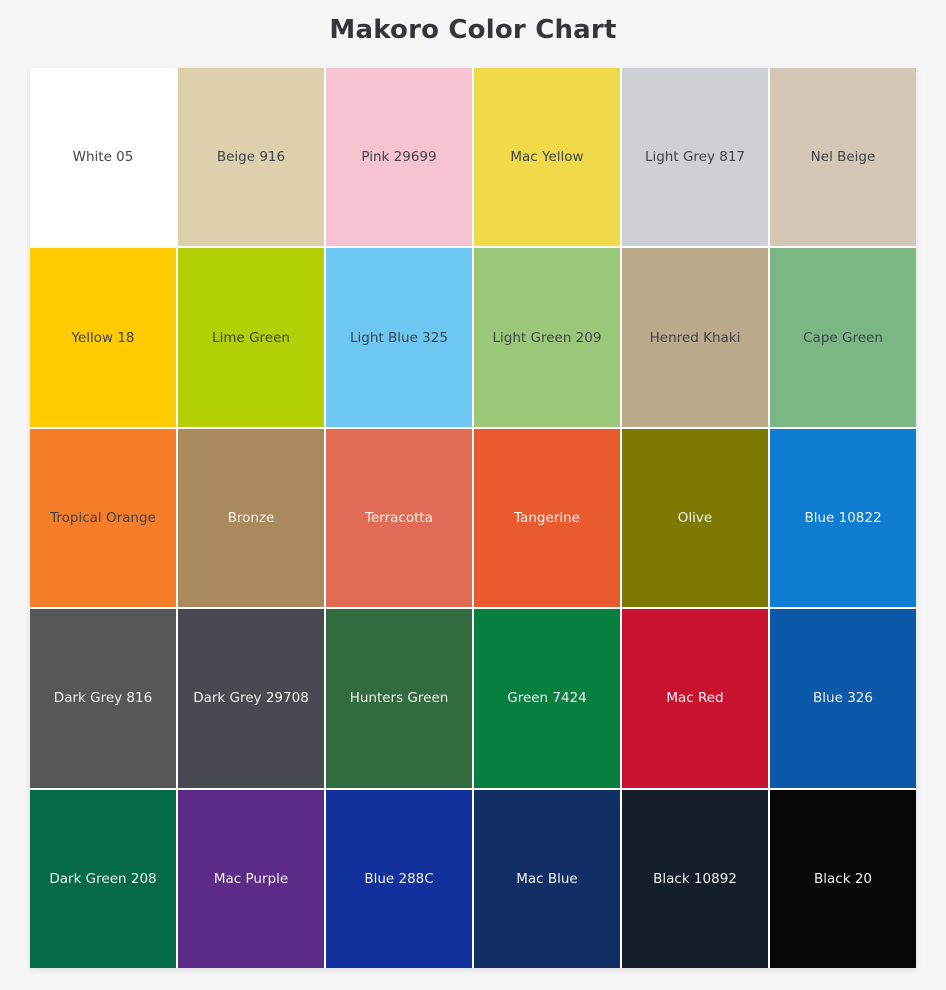  What do you see at coordinates (843, 698) in the screenshot?
I see `swatch-blue-326: Blue 326` at bounding box center [843, 698].